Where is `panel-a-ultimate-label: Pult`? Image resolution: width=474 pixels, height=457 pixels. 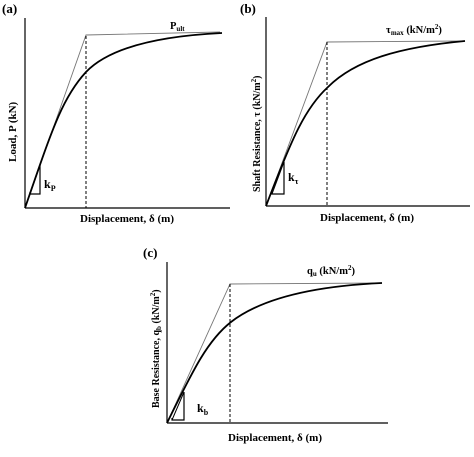
panel-a-ultimate-label: Pult is located at coordinates (177, 27).